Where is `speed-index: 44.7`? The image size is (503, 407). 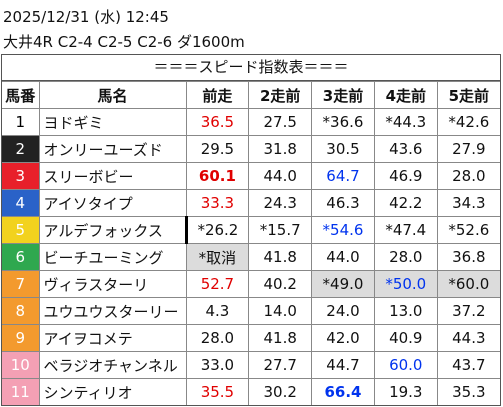 speed-index: 44.7 is located at coordinates (343, 365).